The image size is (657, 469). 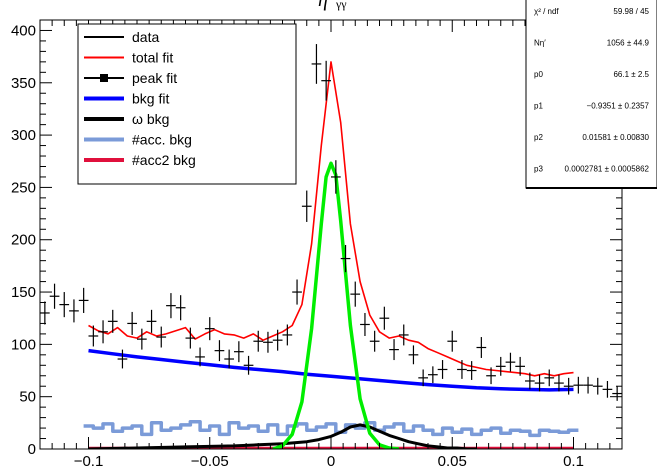 What do you see at coordinates (89, 461) in the screenshot?
I see `x-tick-label: −0.1` at bounding box center [89, 461].